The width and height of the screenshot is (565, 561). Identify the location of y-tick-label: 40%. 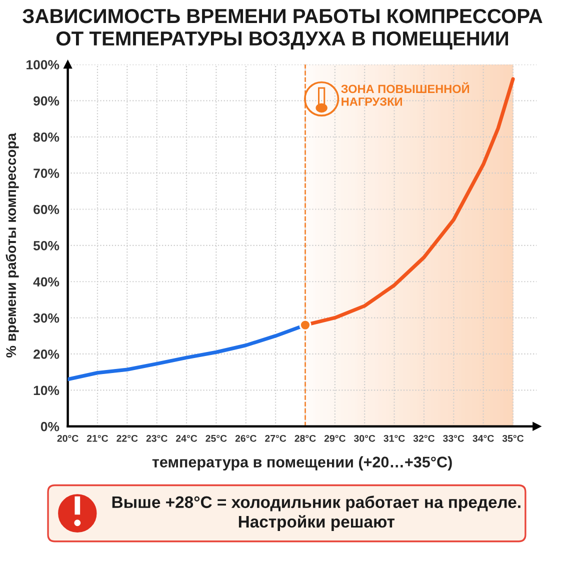
(46, 282).